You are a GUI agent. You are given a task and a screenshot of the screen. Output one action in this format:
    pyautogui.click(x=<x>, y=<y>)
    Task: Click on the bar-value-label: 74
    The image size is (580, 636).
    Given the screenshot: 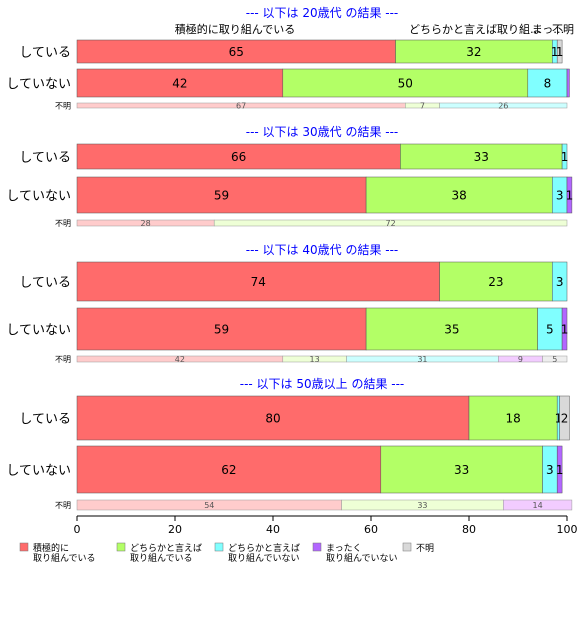 What is the action you would take?
    pyautogui.click(x=258, y=282)
    